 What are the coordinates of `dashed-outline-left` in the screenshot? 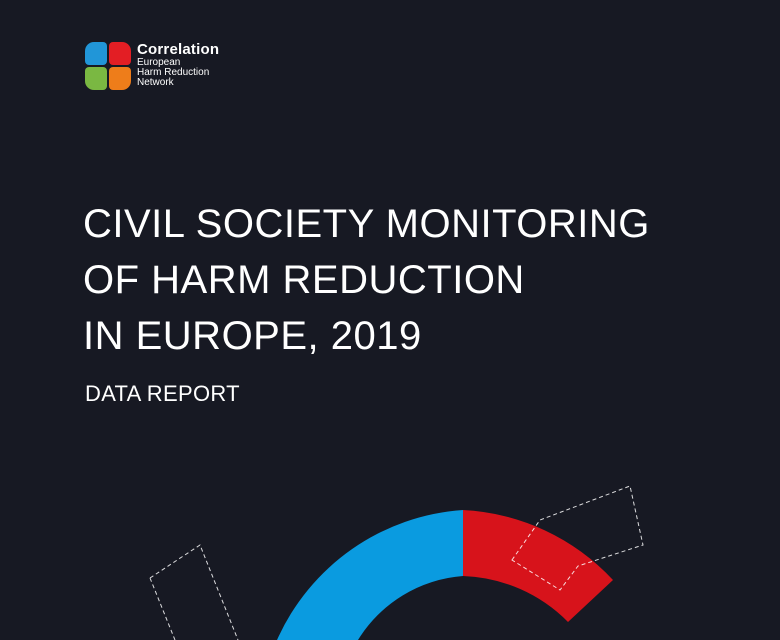 It's located at (194, 592).